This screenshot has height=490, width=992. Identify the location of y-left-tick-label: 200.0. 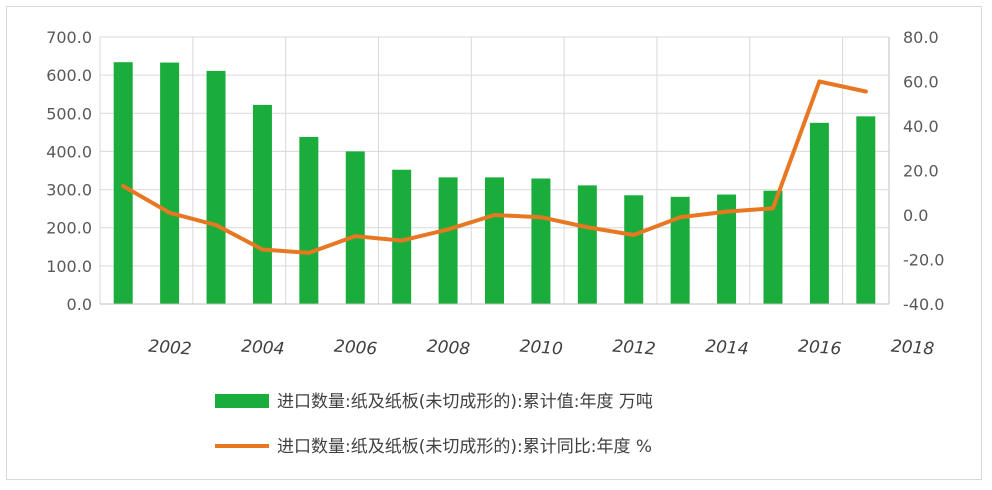
(69, 228).